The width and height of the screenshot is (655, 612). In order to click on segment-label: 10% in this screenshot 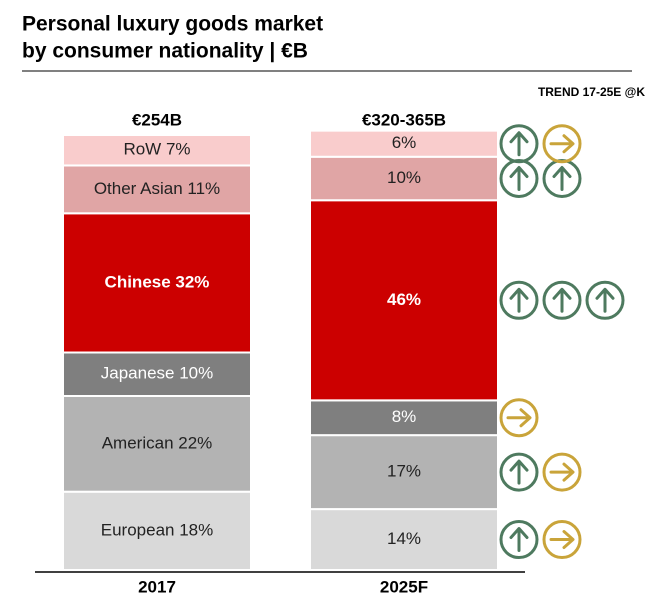, I will do `click(404, 177)`.